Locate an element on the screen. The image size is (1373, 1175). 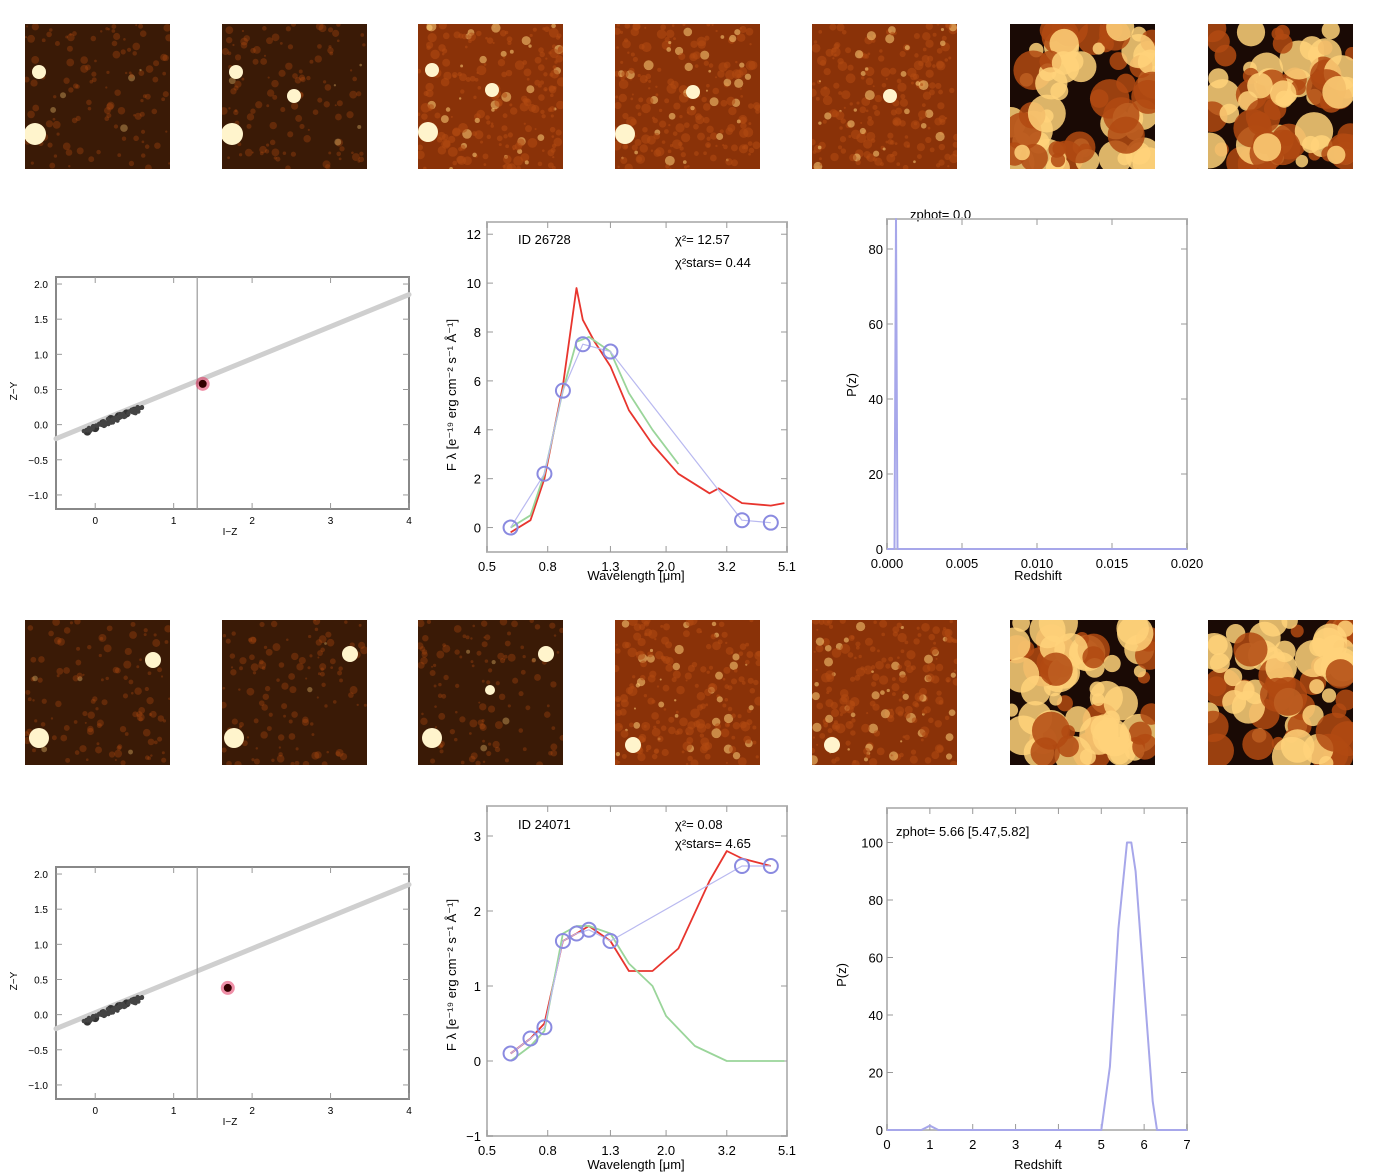
y-tick-label: 40 is located at coordinates (876, 399).